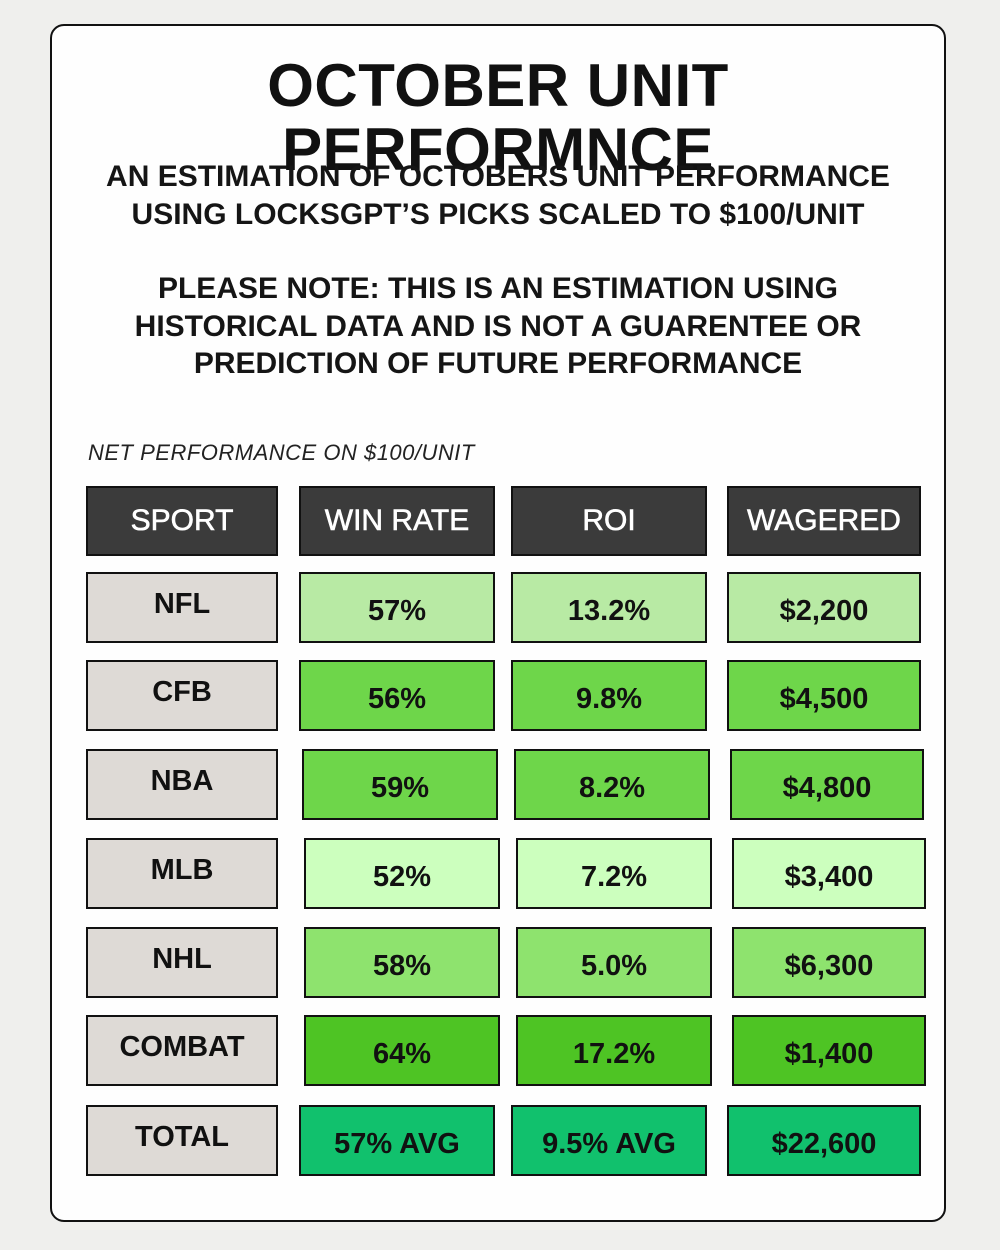  Describe the element at coordinates (397, 1140) in the screenshot. I see `win-rate-cell: 57% AVG` at that location.